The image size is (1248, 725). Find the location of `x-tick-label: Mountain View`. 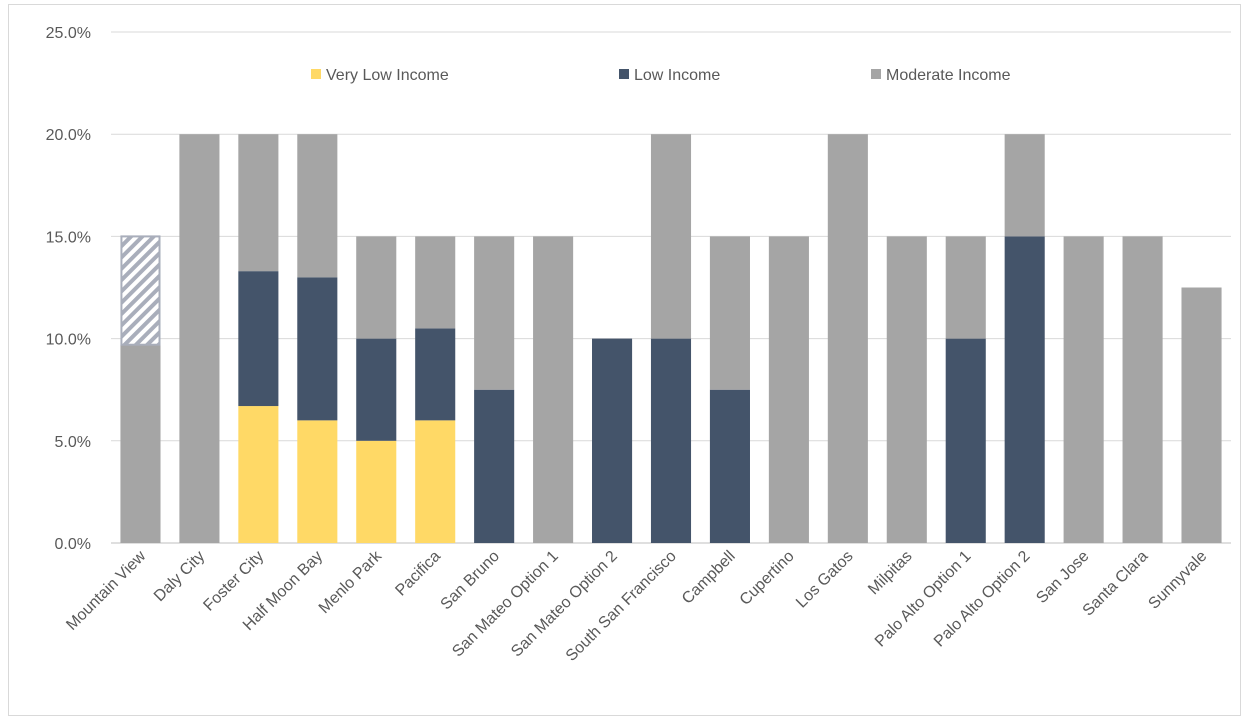

x-tick-label: Mountain View is located at coordinates (106, 590).